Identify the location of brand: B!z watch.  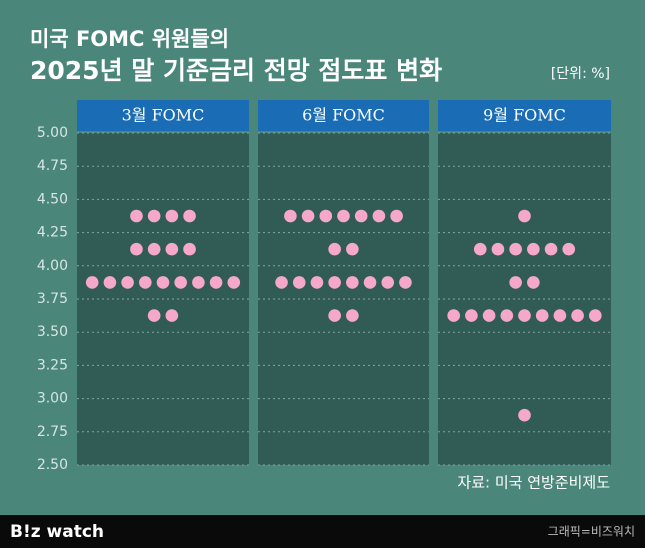
(57, 532).